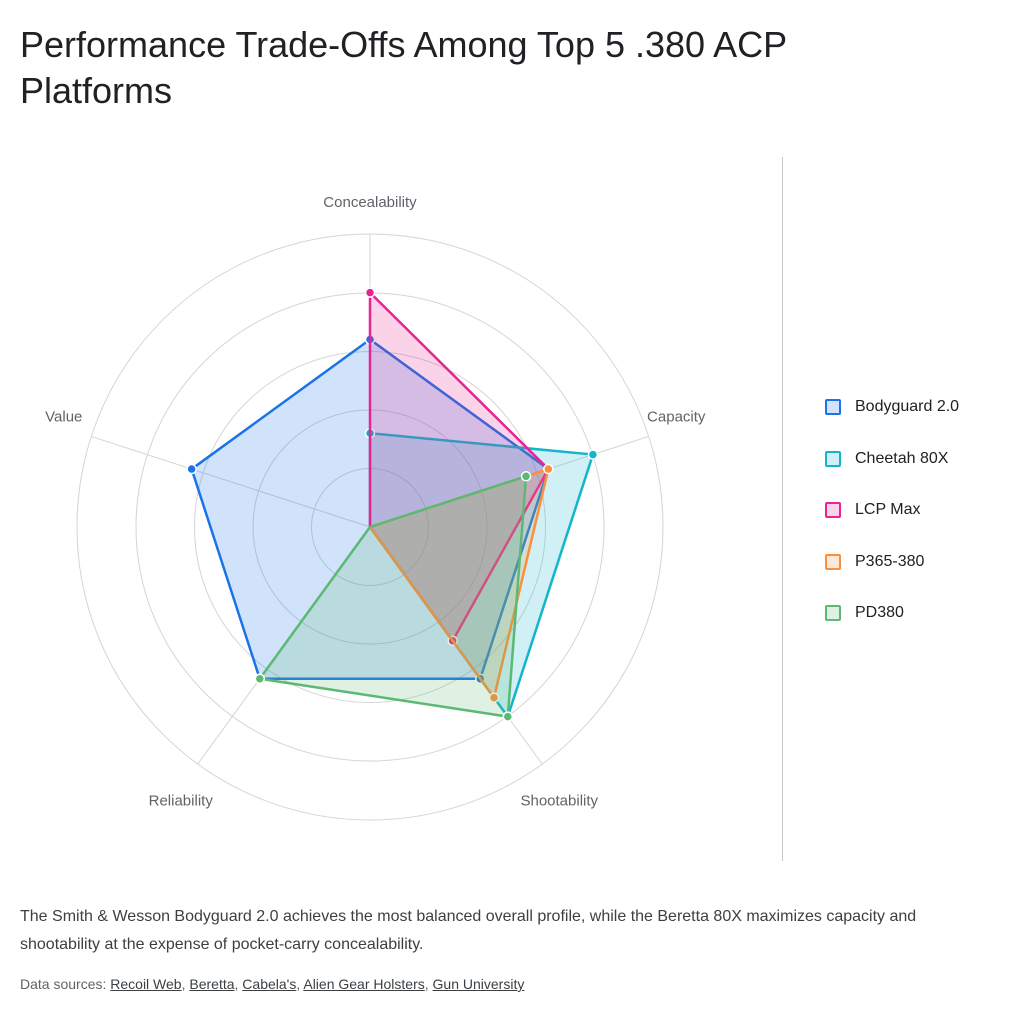 The image size is (1024, 1018). What do you see at coordinates (548, 469) in the screenshot?
I see `data-point-p365-380-capacity` at bounding box center [548, 469].